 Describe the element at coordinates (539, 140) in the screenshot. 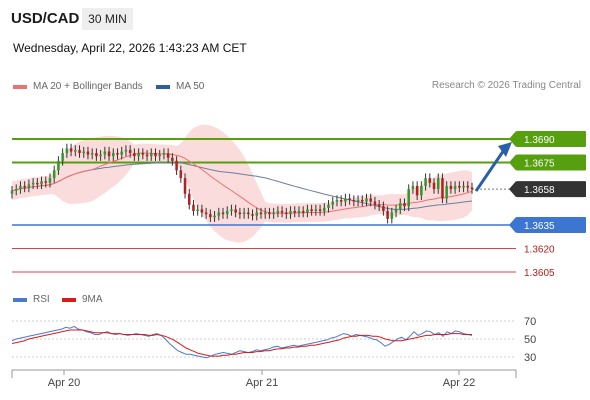

I see `resistance-label-0: 1.3690` at that location.